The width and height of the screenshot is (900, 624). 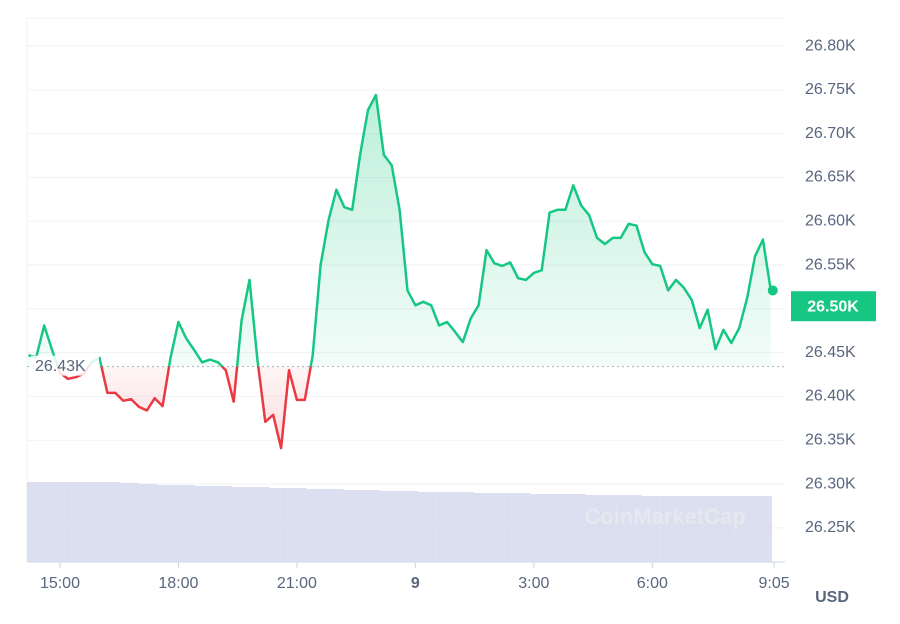 What do you see at coordinates (652, 583) in the screenshot?
I see `x-tick-label: 6:00` at bounding box center [652, 583].